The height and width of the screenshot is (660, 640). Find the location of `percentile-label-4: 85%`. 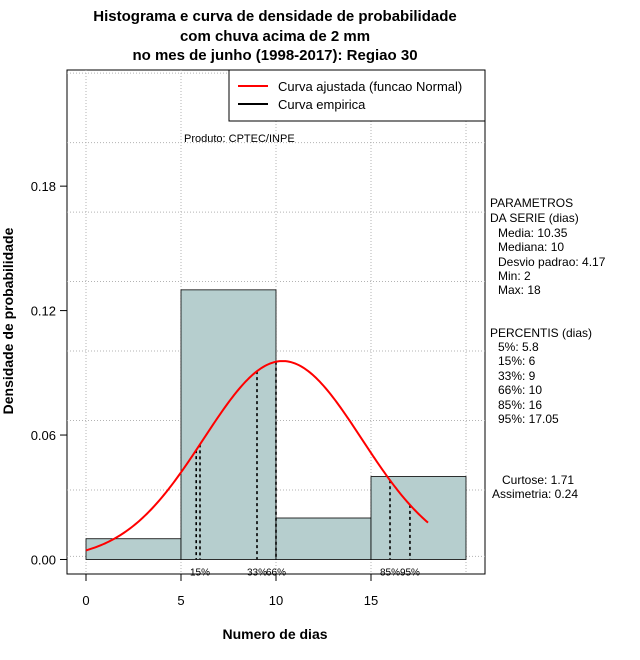

percentile-label-4: 85% is located at coordinates (390, 572).